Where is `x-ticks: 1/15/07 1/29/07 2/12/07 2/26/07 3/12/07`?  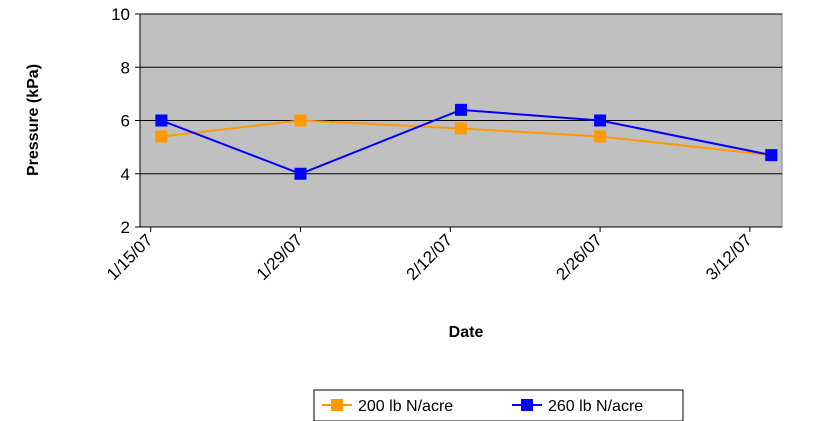 x-ticks: 1/15/07 1/29/07 2/12/07 2/26/07 3/12/07 is located at coordinates (429, 255).